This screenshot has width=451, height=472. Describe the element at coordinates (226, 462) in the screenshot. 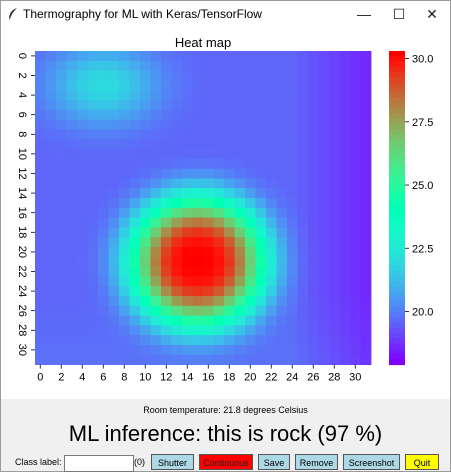

I see `continuous-button: Continuous` at that location.